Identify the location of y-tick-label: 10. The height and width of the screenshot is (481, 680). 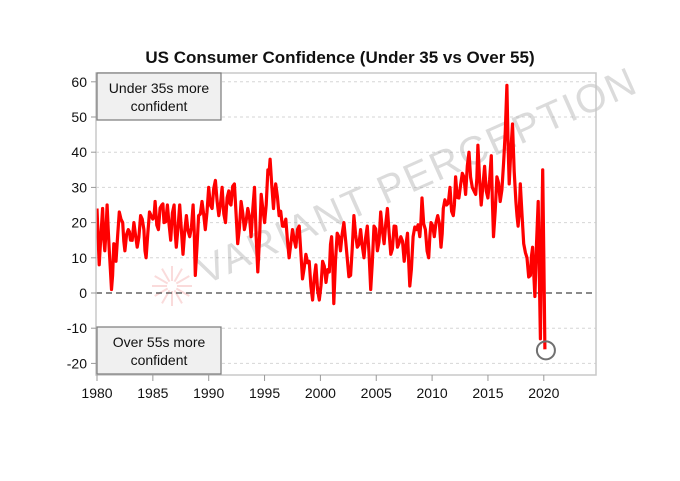
(79, 258).